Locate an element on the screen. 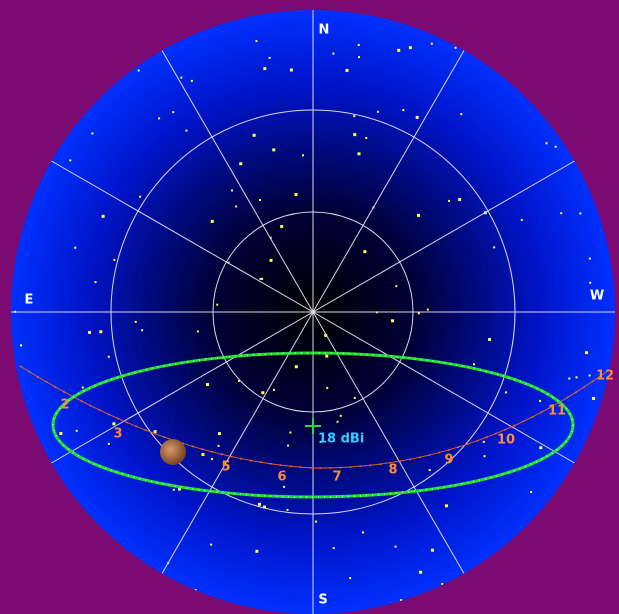 Image resolution: width=619 pixels, height=614 pixels. hour-label: 5 is located at coordinates (225, 467).